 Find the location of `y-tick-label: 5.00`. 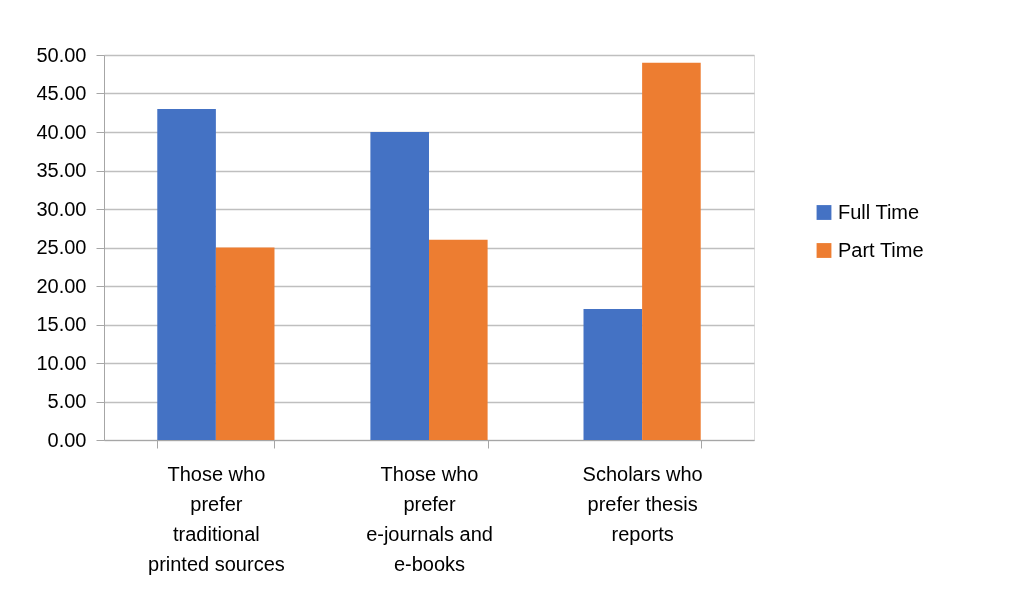

y-tick-label: 5.00 is located at coordinates (67, 401).